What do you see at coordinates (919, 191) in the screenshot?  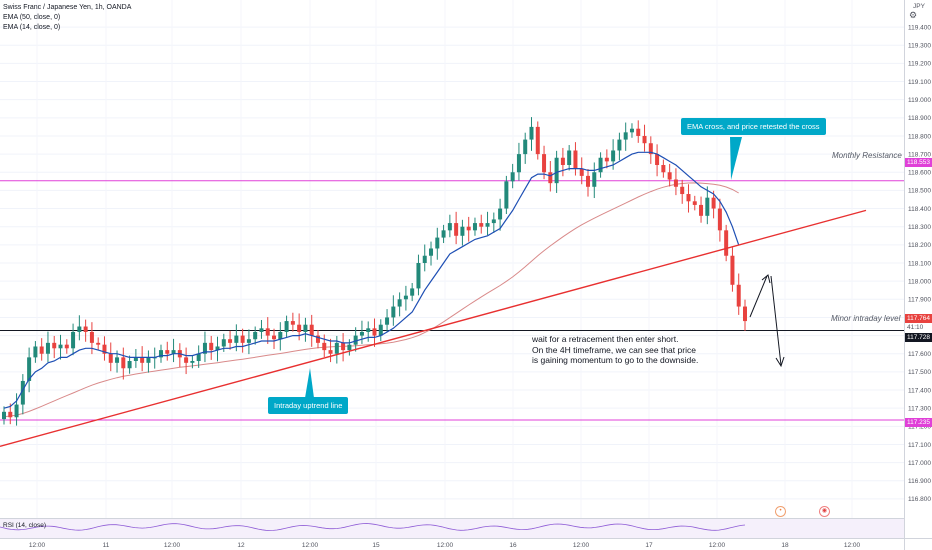 I see `y-tick-label: 118.500` at bounding box center [919, 191].